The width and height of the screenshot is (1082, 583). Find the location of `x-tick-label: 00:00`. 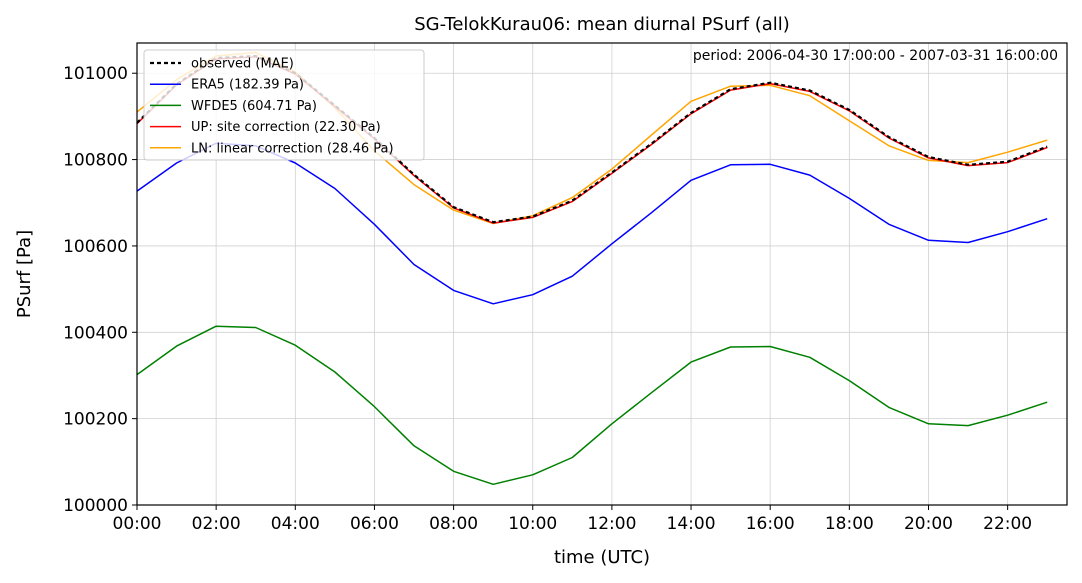

x-tick-label: 00:00 is located at coordinates (137, 524).